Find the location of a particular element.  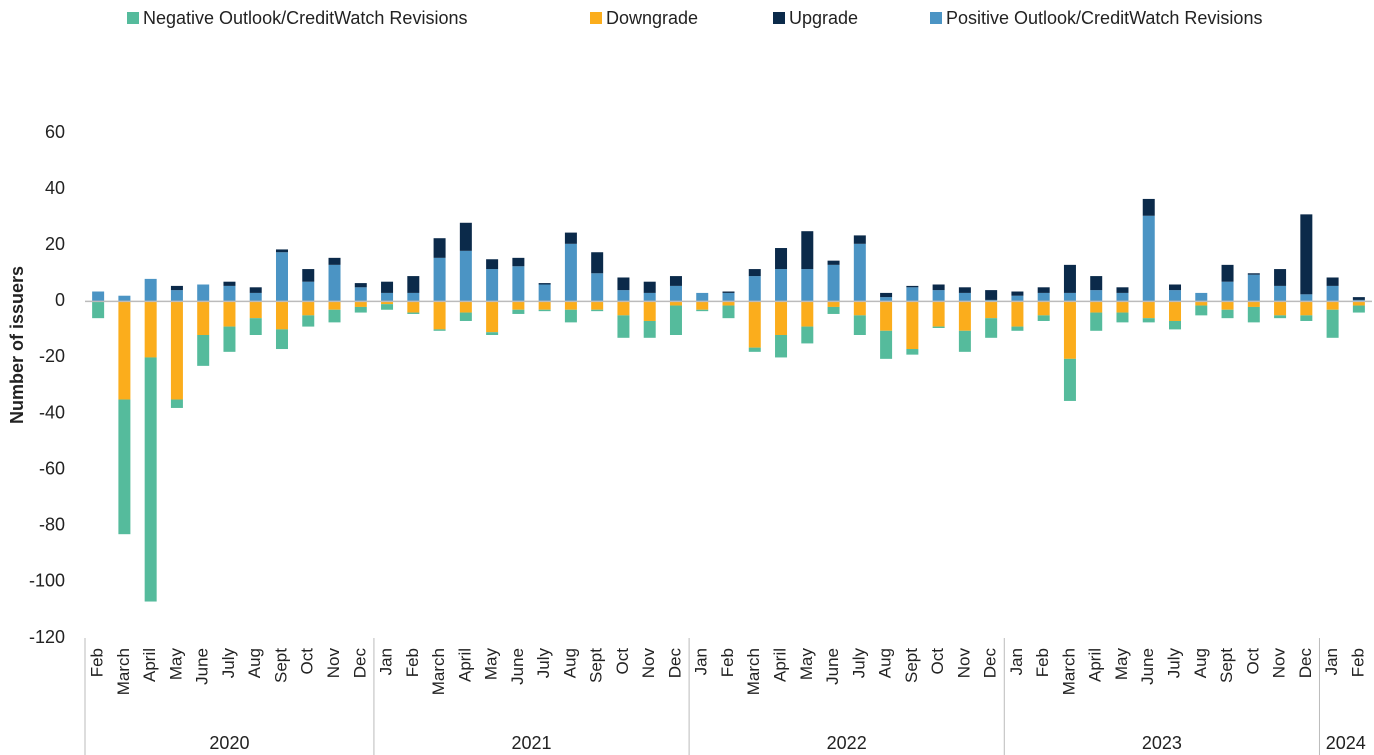

y-tick-label: 60 is located at coordinates (55, 132).